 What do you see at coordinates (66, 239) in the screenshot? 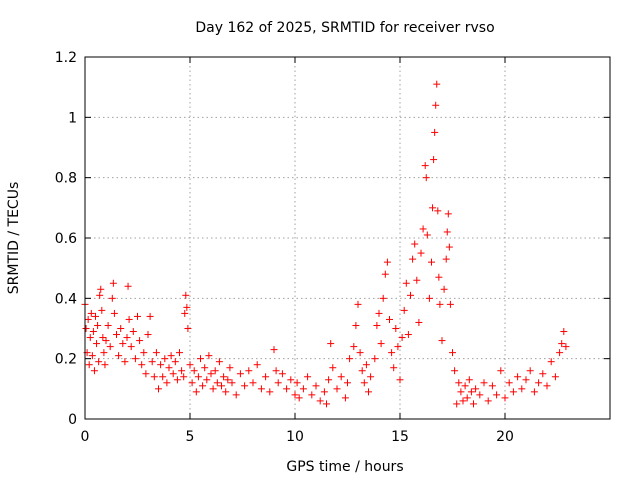
I see `y-tick-label: 0.6` at bounding box center [66, 239].